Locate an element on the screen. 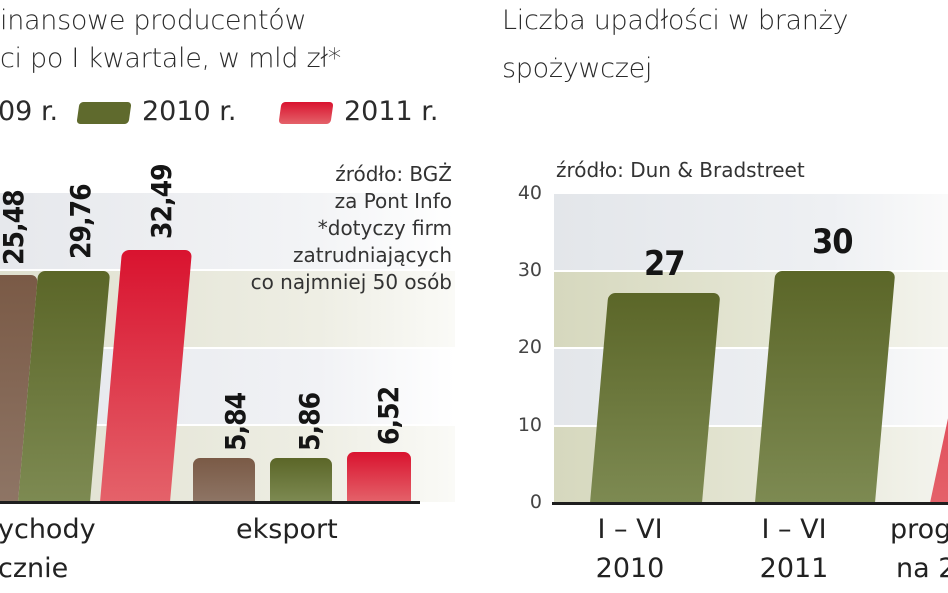  note-line3: *dotyczy firm is located at coordinates (384, 228).